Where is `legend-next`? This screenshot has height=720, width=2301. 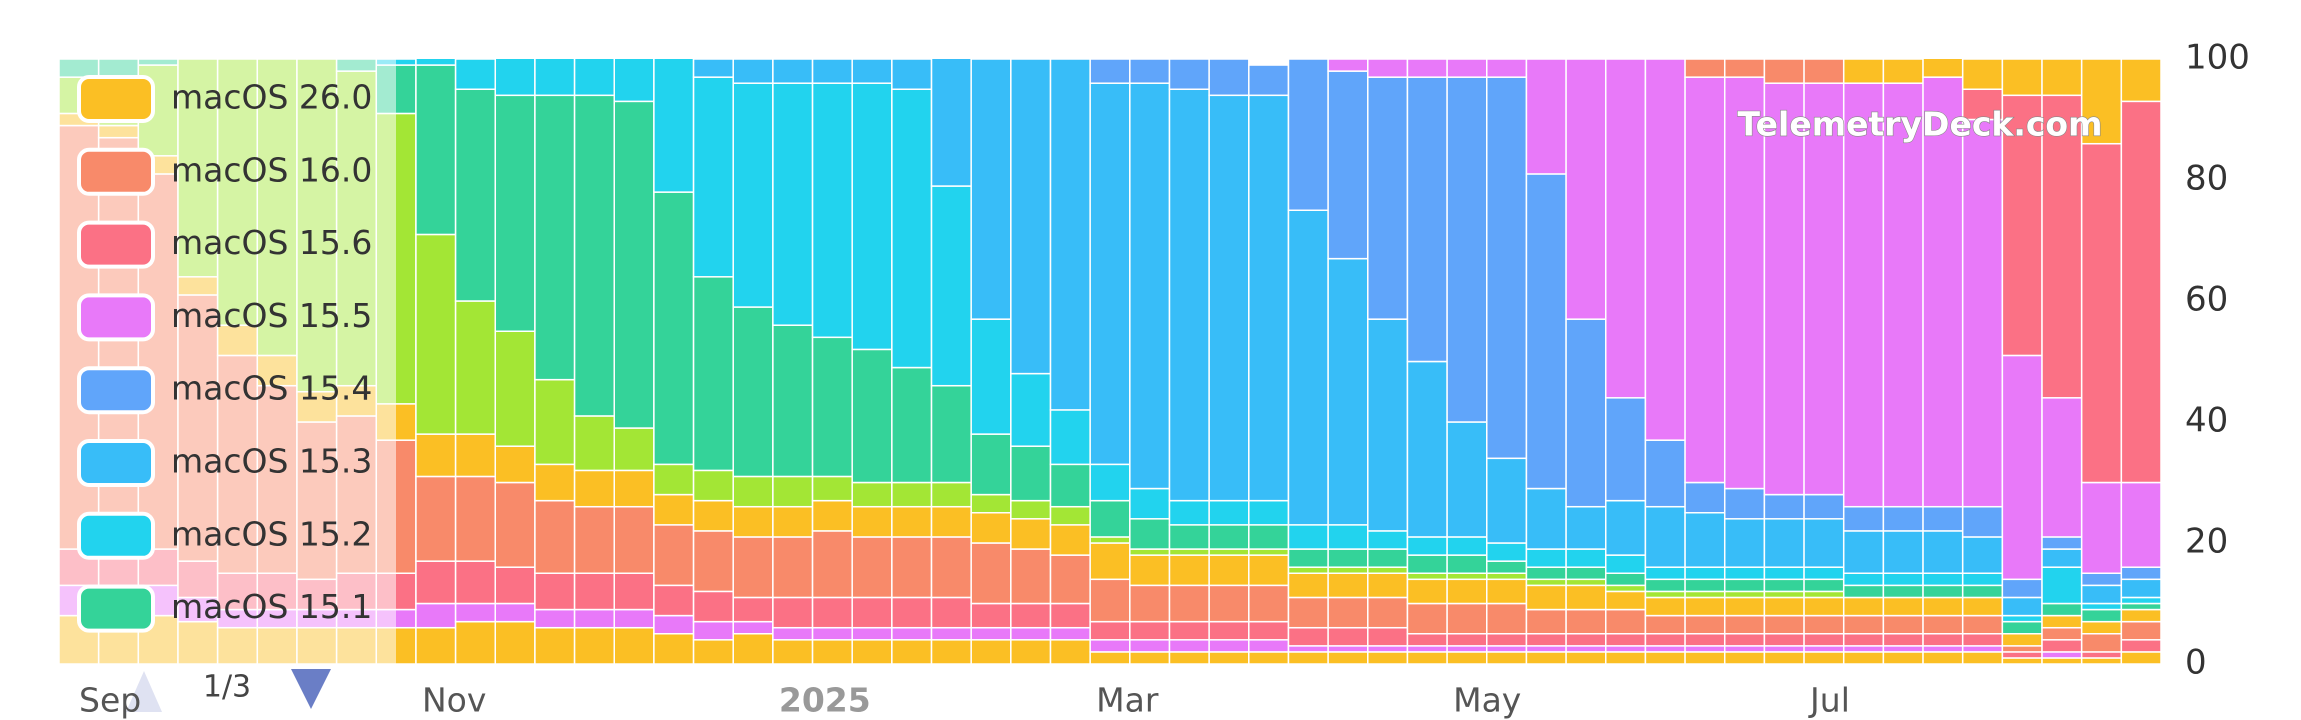 legend-next is located at coordinates (311, 689).